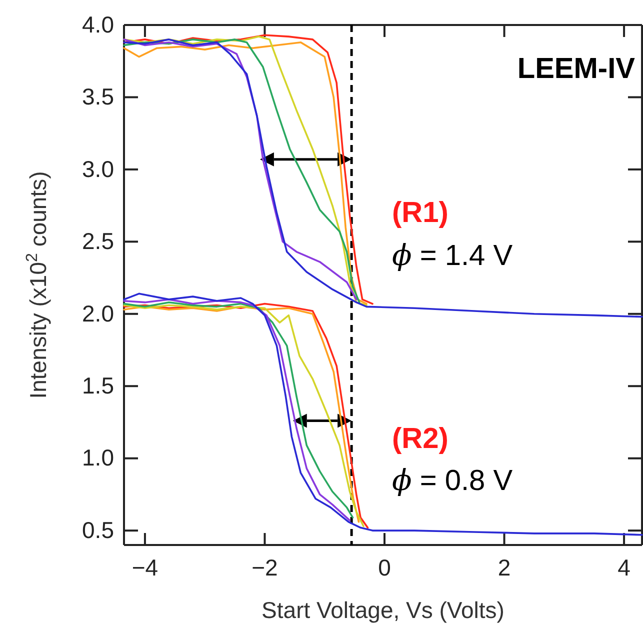 The height and width of the screenshot is (624, 643). I want to click on x-tick-label: 0, so click(384, 567).